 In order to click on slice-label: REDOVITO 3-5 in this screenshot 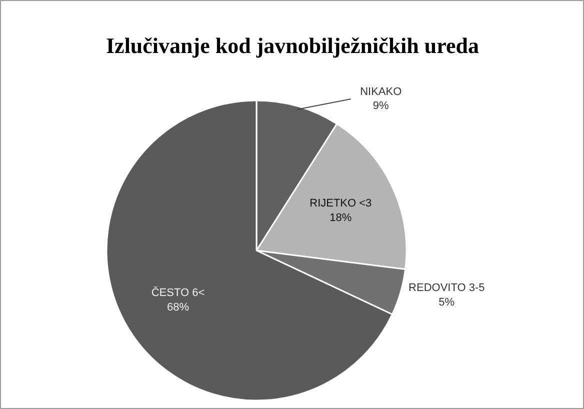, I will do `click(446, 288)`.